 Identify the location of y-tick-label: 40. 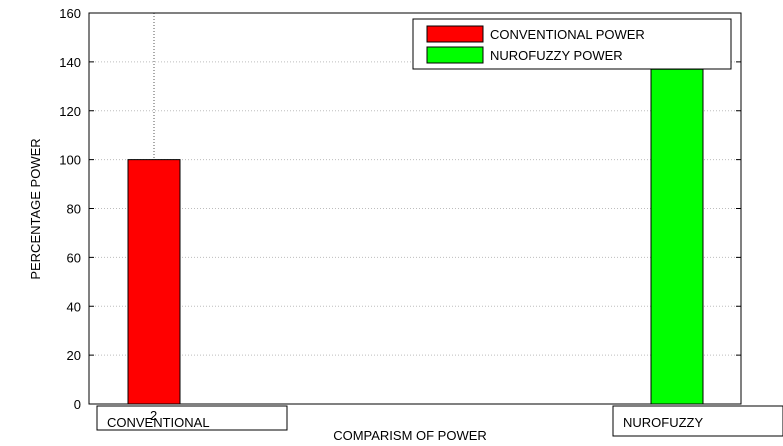
(74, 306).